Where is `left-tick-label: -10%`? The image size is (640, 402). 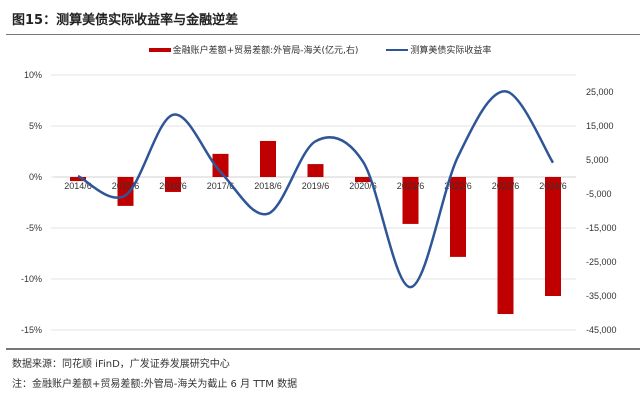 left-tick-label: -10% is located at coordinates (31, 279).